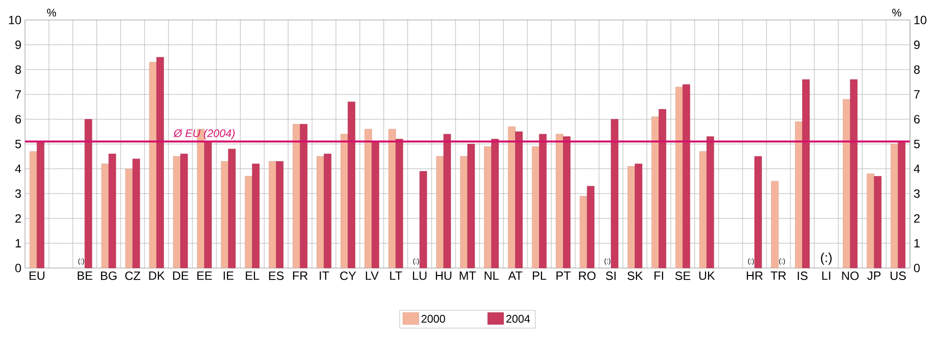 The image size is (943, 350). What do you see at coordinates (18, 168) in the screenshot?
I see `y-tick-label: 4` at bounding box center [18, 168].